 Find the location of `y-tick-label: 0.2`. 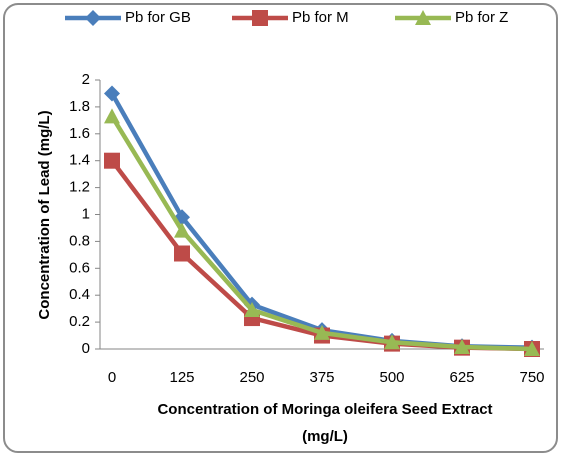

y-tick-label: 0.2 is located at coordinates (79, 321).